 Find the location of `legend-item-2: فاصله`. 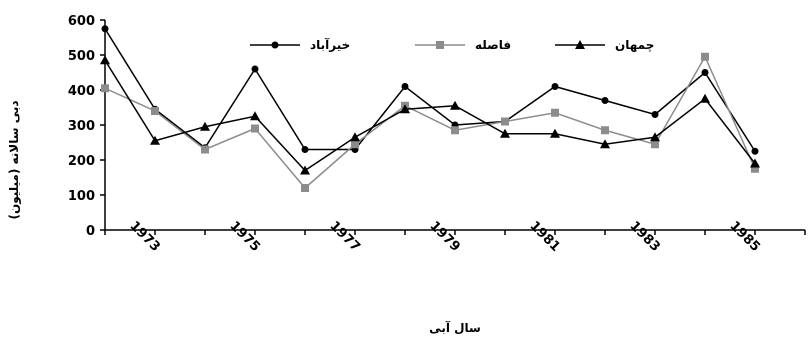

legend-item-2: فاصله is located at coordinates (463, 45).